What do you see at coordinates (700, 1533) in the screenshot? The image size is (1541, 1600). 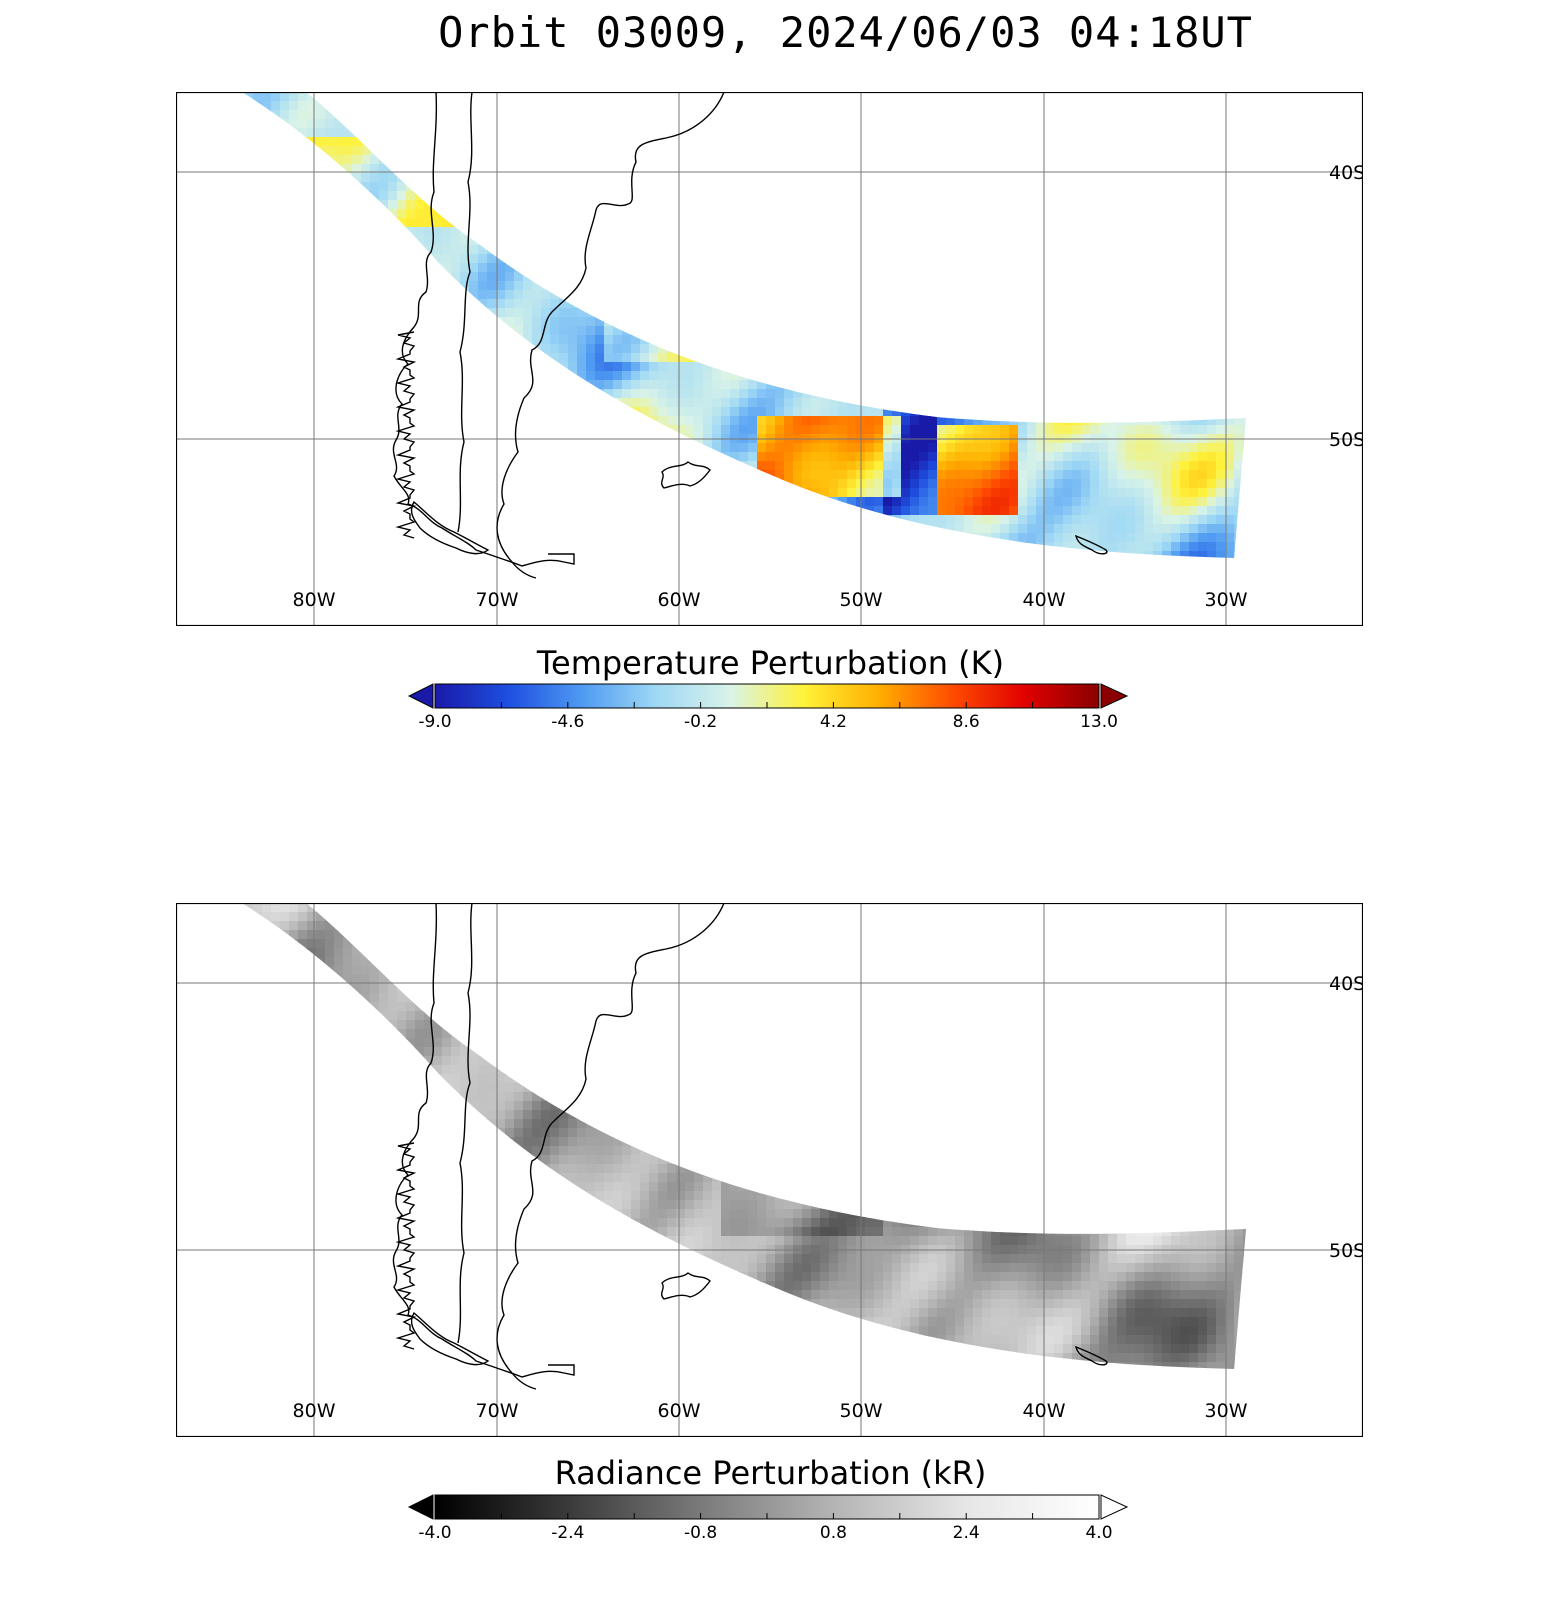 I see `colorbar-tick-label: -0.8` at bounding box center [700, 1533].